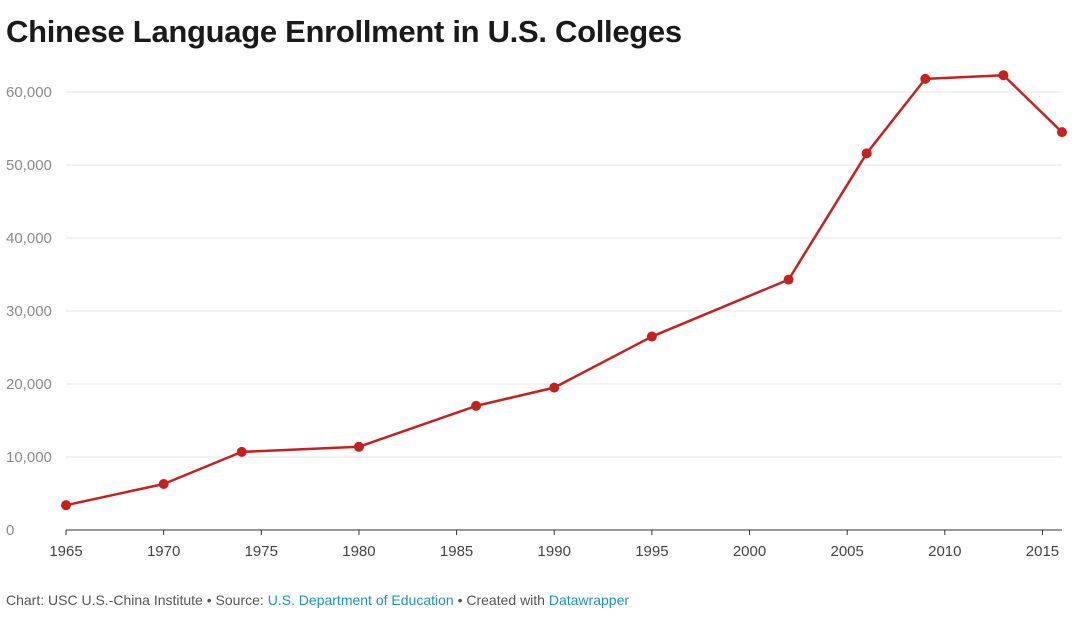  Describe the element at coordinates (29, 238) in the screenshot. I see `y-tick-label: 40,000` at that location.